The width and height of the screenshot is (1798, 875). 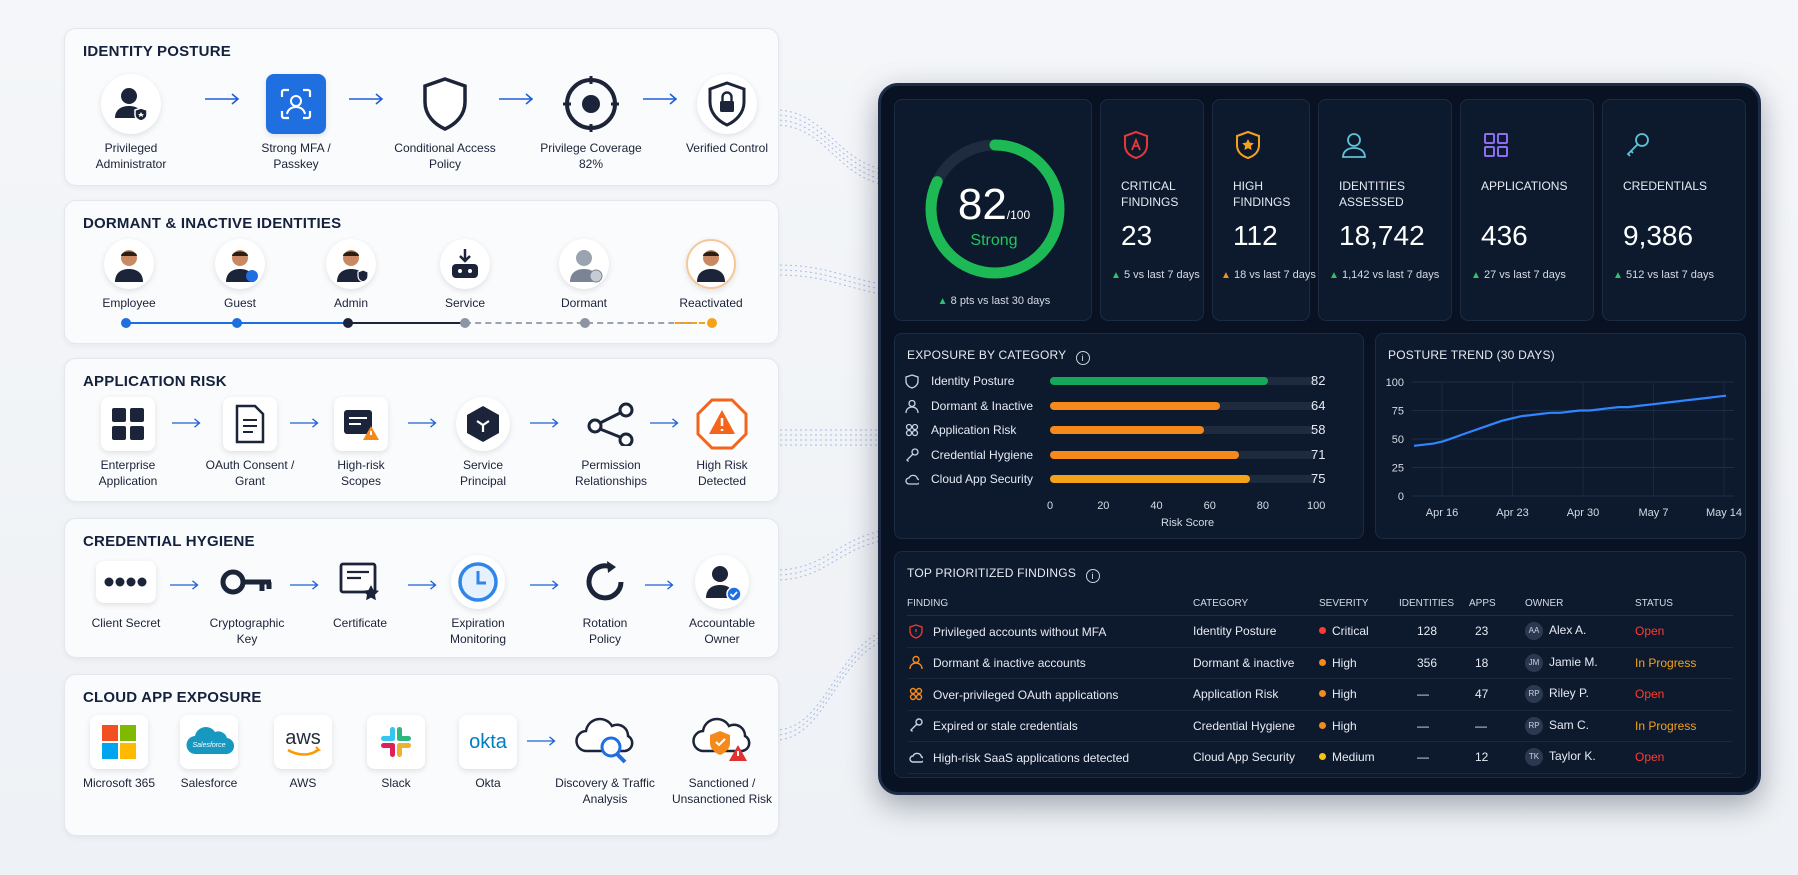 I want to click on kpi-delta-text: 27 vs last 7 days, so click(x=1524, y=275).